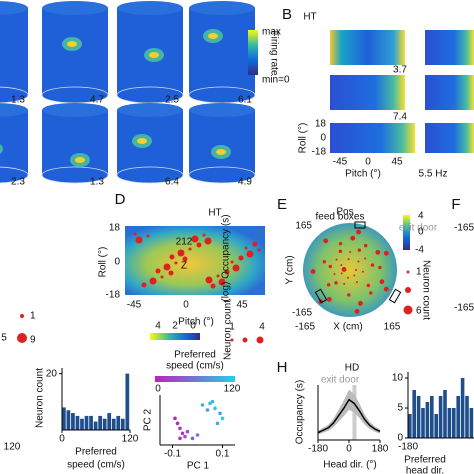  I want to click on x-tick-label: 180, so click(380, 449).